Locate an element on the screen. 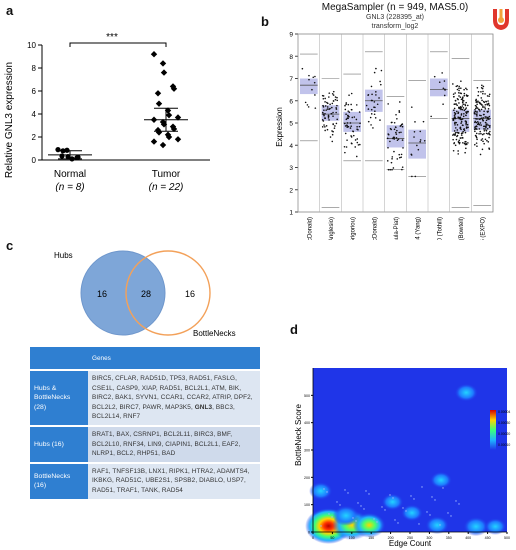 Image resolution: width=516 pixels, height=550 pixels. b-ytick-label: 5 is located at coordinates (291, 124).